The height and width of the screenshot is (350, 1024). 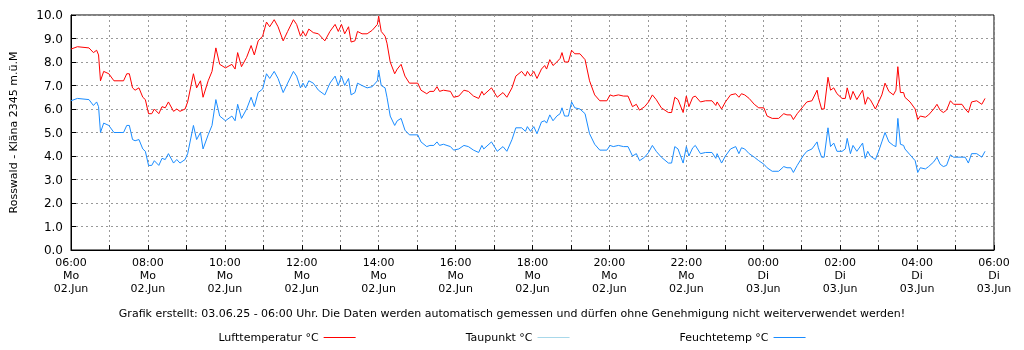 What do you see at coordinates (225, 275) in the screenshot?
I see `x-tick-label: 10:00 Mo 02.Jun` at bounding box center [225, 275].